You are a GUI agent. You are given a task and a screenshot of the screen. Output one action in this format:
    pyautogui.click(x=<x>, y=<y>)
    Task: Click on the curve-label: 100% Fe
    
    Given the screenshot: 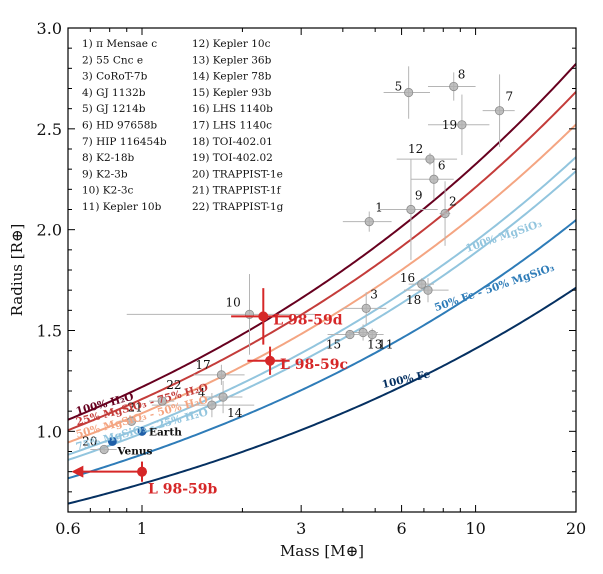 What is the action you would take?
    pyautogui.click(x=406, y=379)
    